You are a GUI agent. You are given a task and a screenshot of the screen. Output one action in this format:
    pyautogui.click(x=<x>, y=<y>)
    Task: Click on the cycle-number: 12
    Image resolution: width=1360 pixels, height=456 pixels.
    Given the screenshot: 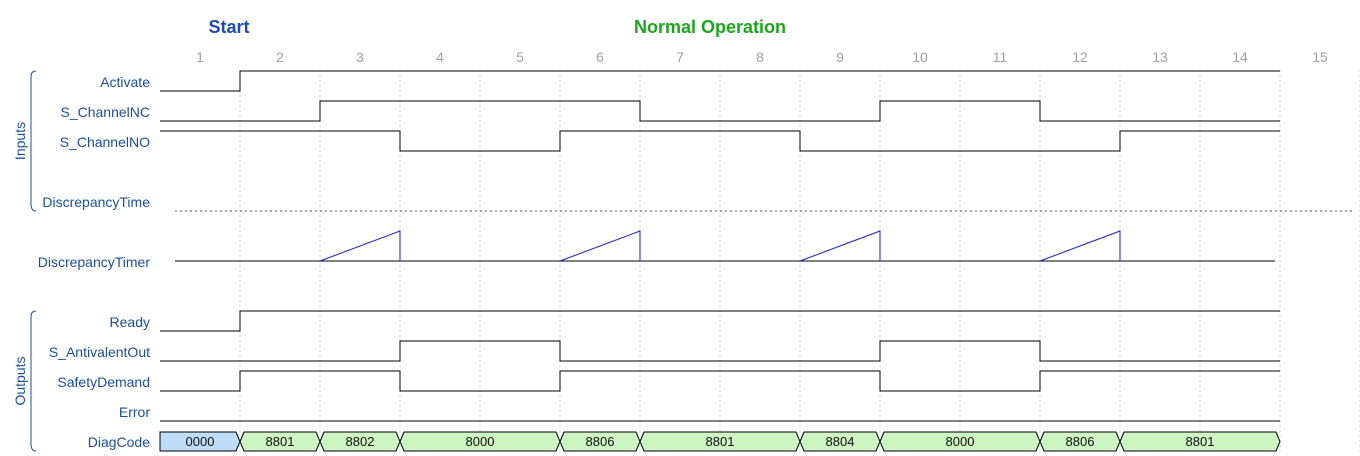 What is the action you would take?
    pyautogui.click(x=1080, y=57)
    